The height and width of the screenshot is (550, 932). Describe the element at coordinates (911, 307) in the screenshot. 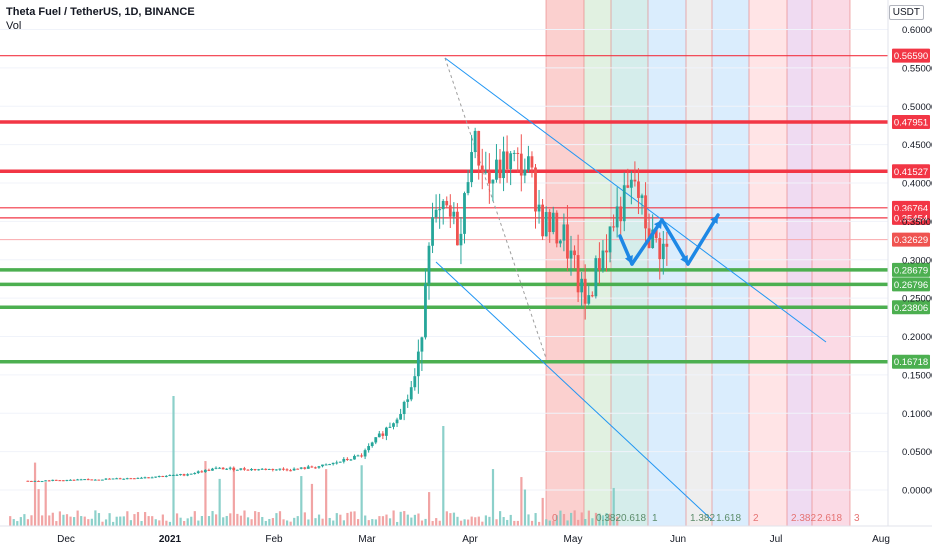

I see `support-price-label: 0.23806` at that location.